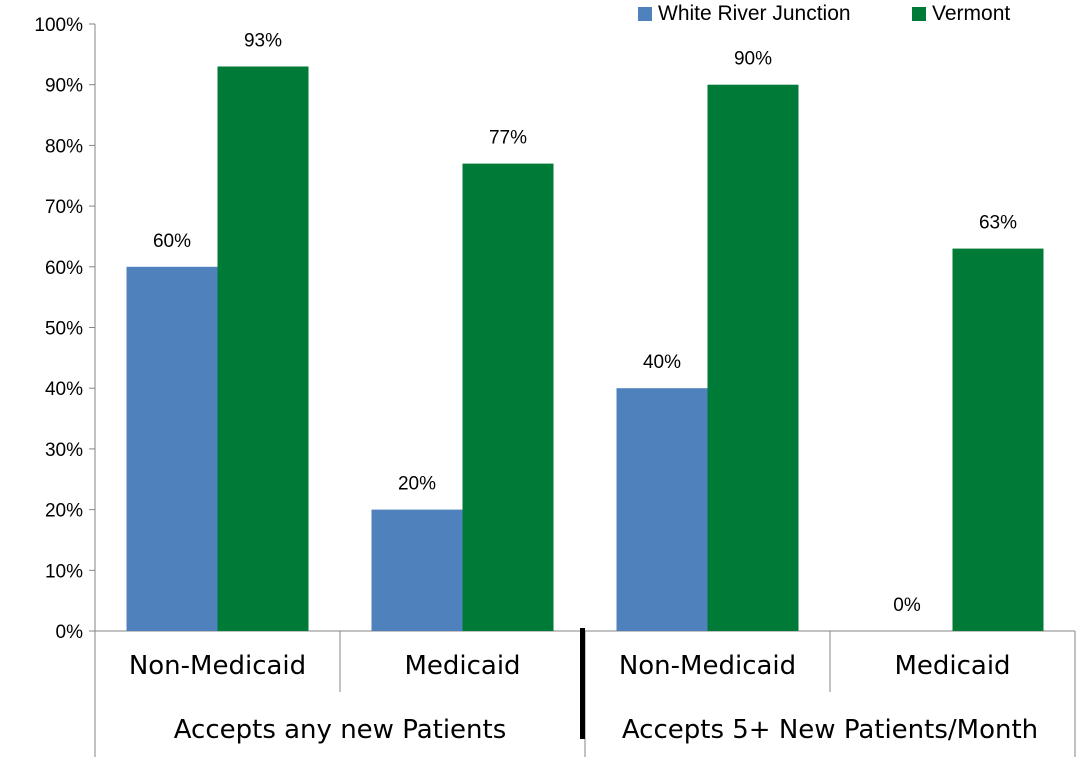 The width and height of the screenshot is (1084, 757). I want to click on group-label: Accepts any new Patients, so click(340, 730).